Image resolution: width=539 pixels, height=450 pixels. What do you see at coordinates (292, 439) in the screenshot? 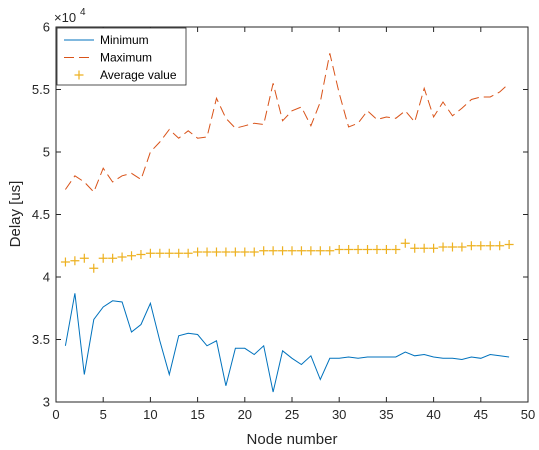
I see `x-axis-label: Node number` at bounding box center [292, 439].